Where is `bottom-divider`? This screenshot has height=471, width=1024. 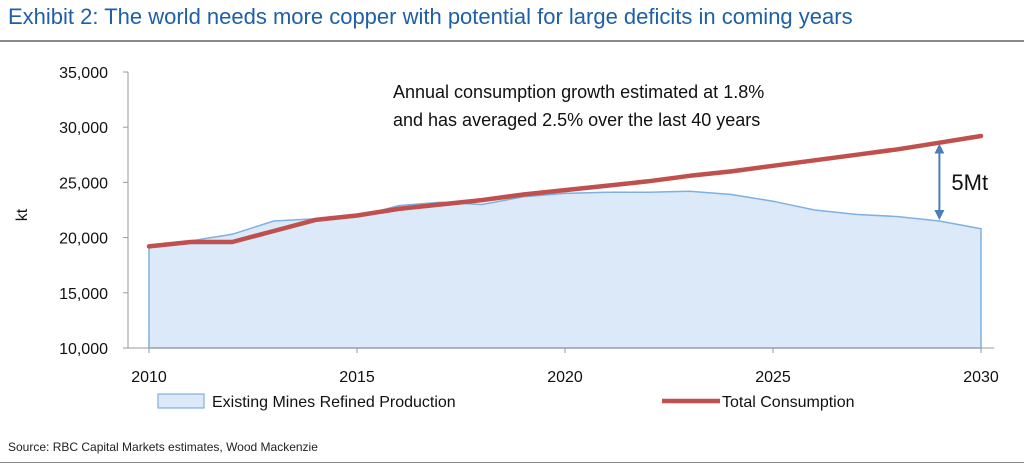
bottom-divider is located at coordinates (512, 462).